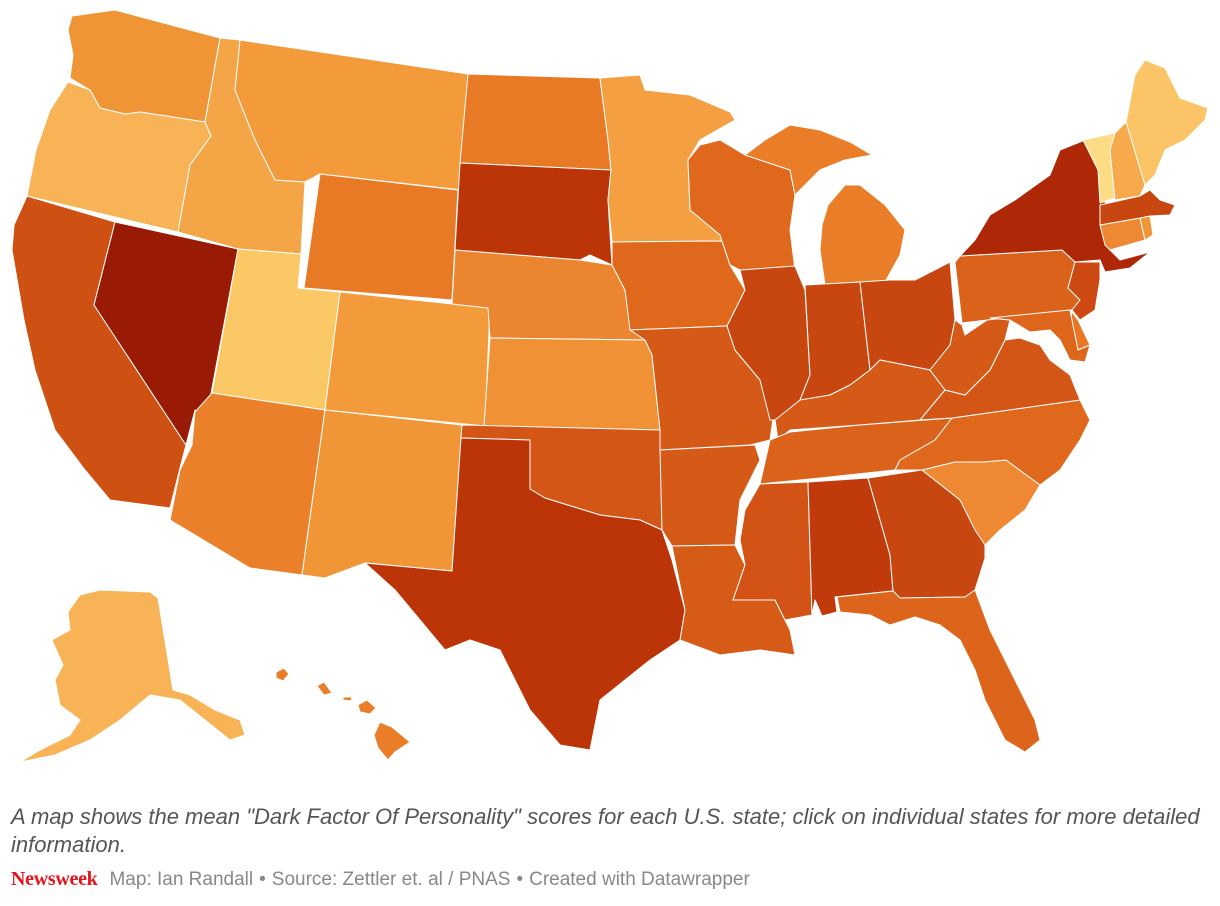 This screenshot has height=906, width=1220. What do you see at coordinates (1167, 122) in the screenshot?
I see `state-ME` at bounding box center [1167, 122].